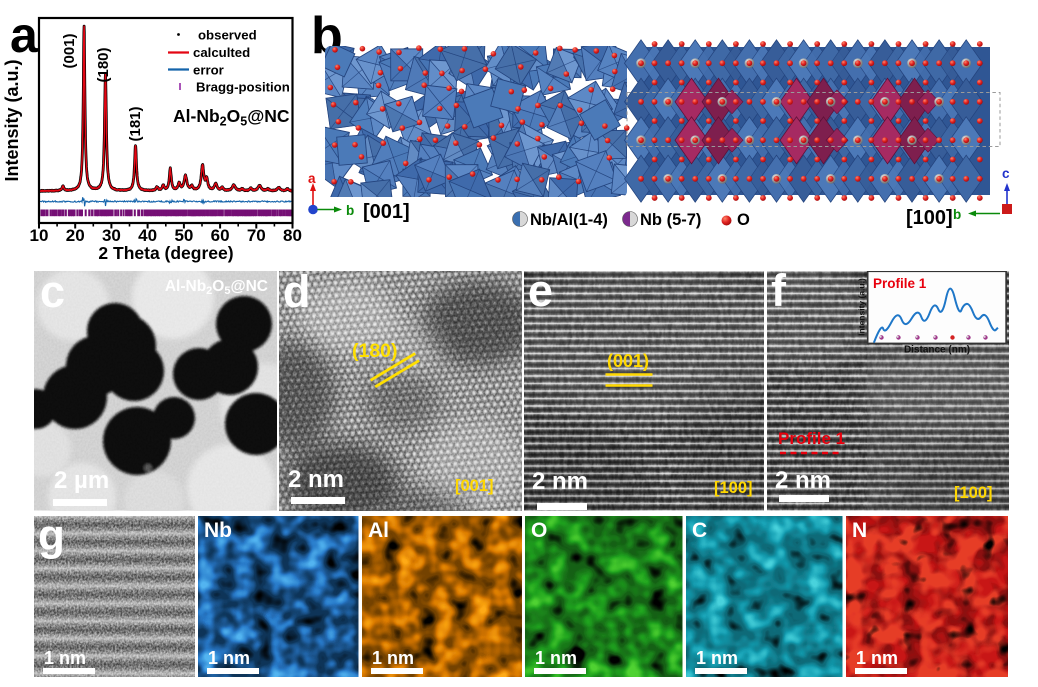 Image resolution: width=1038 pixels, height=687 pixels. I want to click on svg-text: observed, so click(227, 35).